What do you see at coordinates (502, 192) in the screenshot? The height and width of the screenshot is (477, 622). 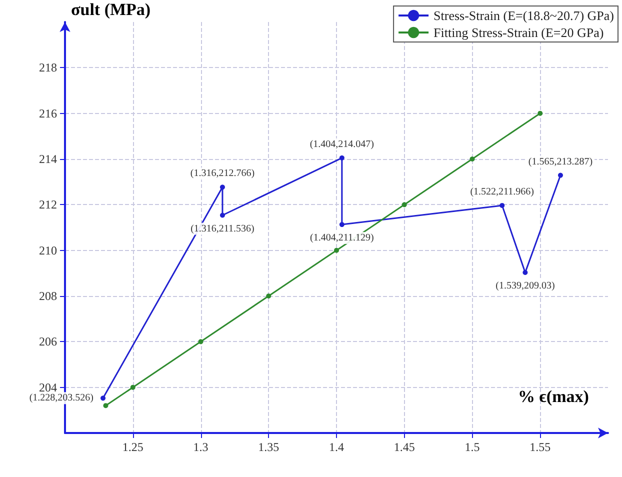 I see `data-label: (1.522,211.966)` at bounding box center [502, 192].